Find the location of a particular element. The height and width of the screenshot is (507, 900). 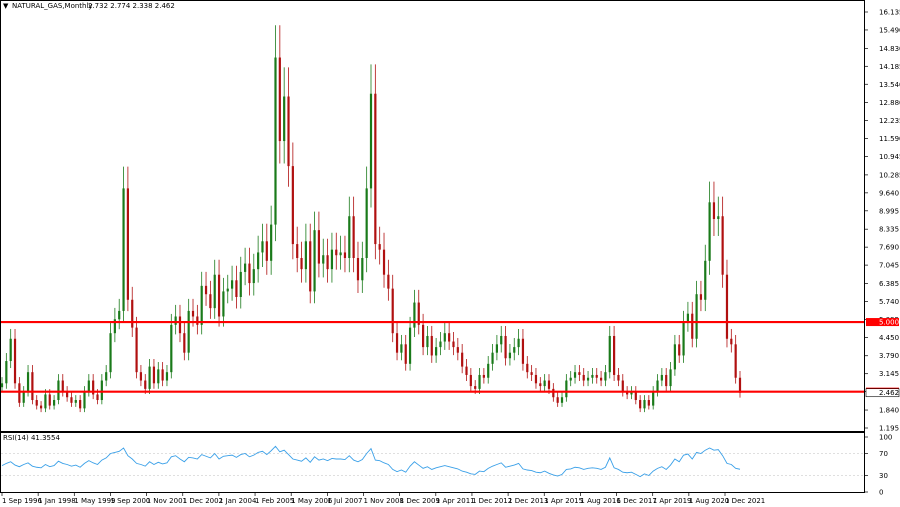

time-tick-label: 1 Dec 2009 is located at coordinates (420, 501).